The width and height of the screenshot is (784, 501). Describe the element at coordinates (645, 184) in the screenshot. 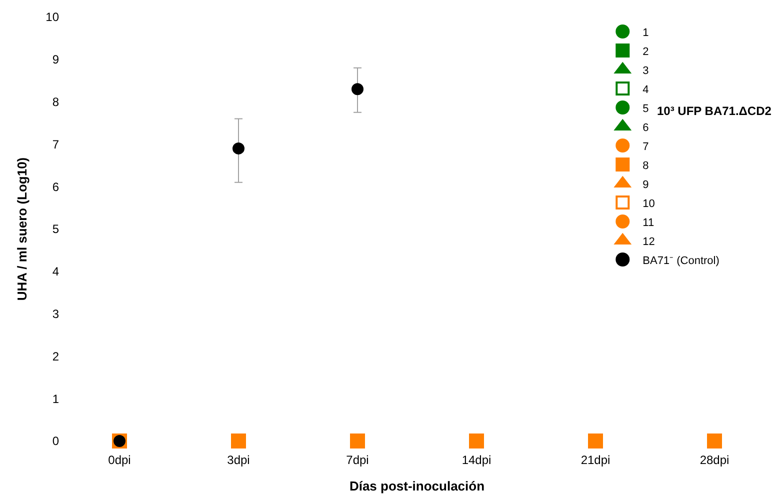

I see `legend-label: 9` at that location.